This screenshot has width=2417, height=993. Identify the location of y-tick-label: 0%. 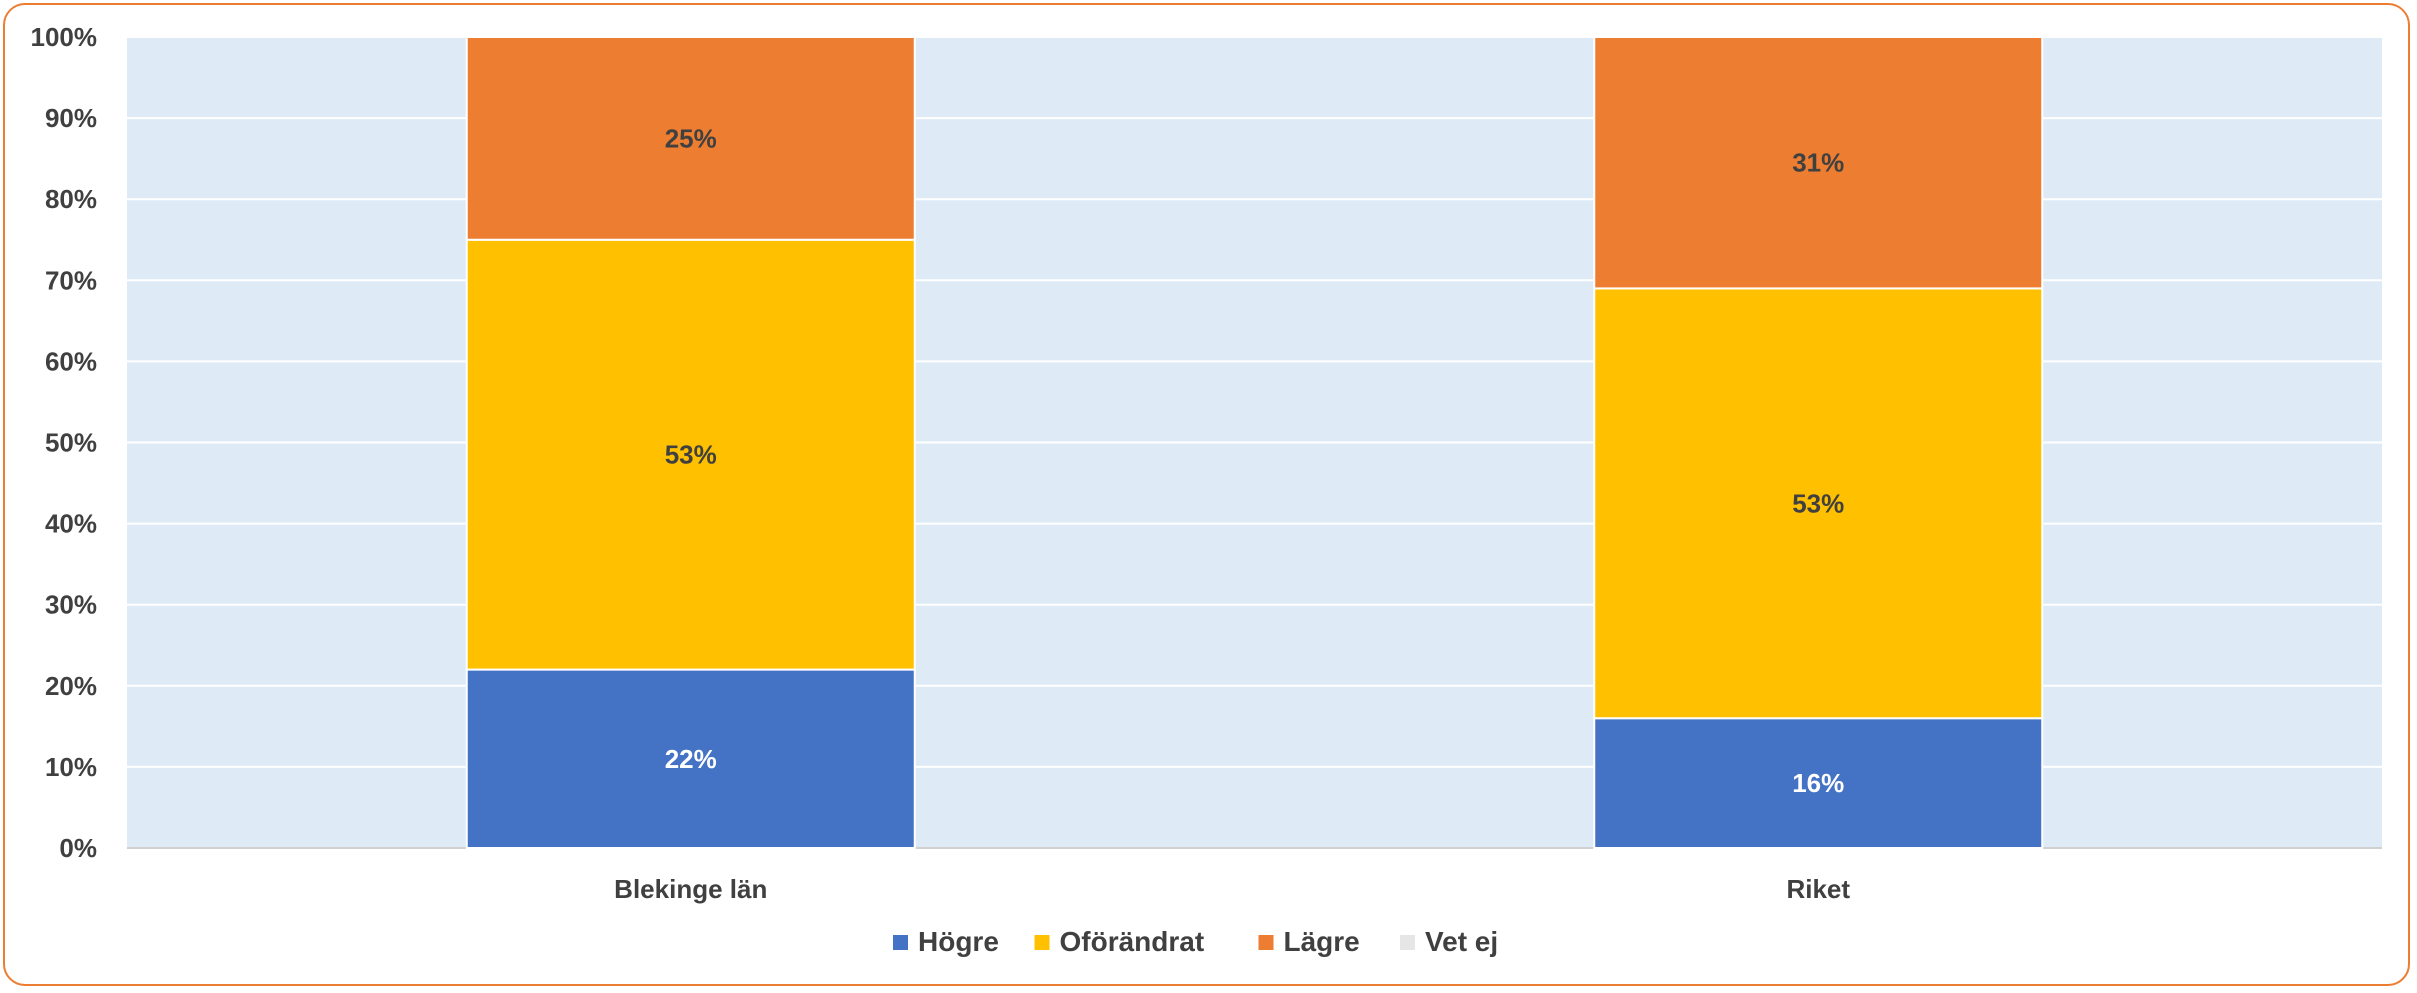
(78, 848).